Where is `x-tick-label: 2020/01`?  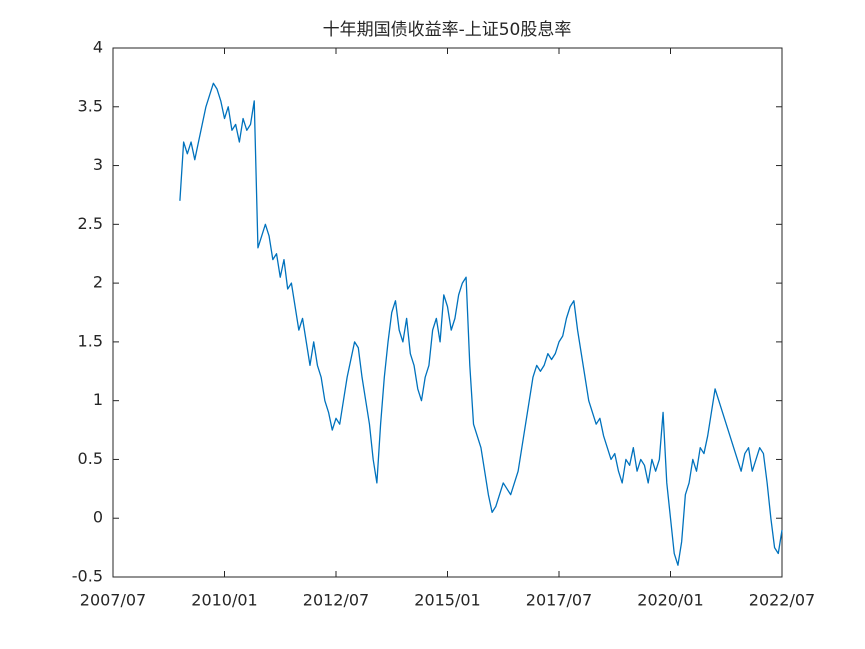
x-tick-label: 2020/01 is located at coordinates (670, 600).